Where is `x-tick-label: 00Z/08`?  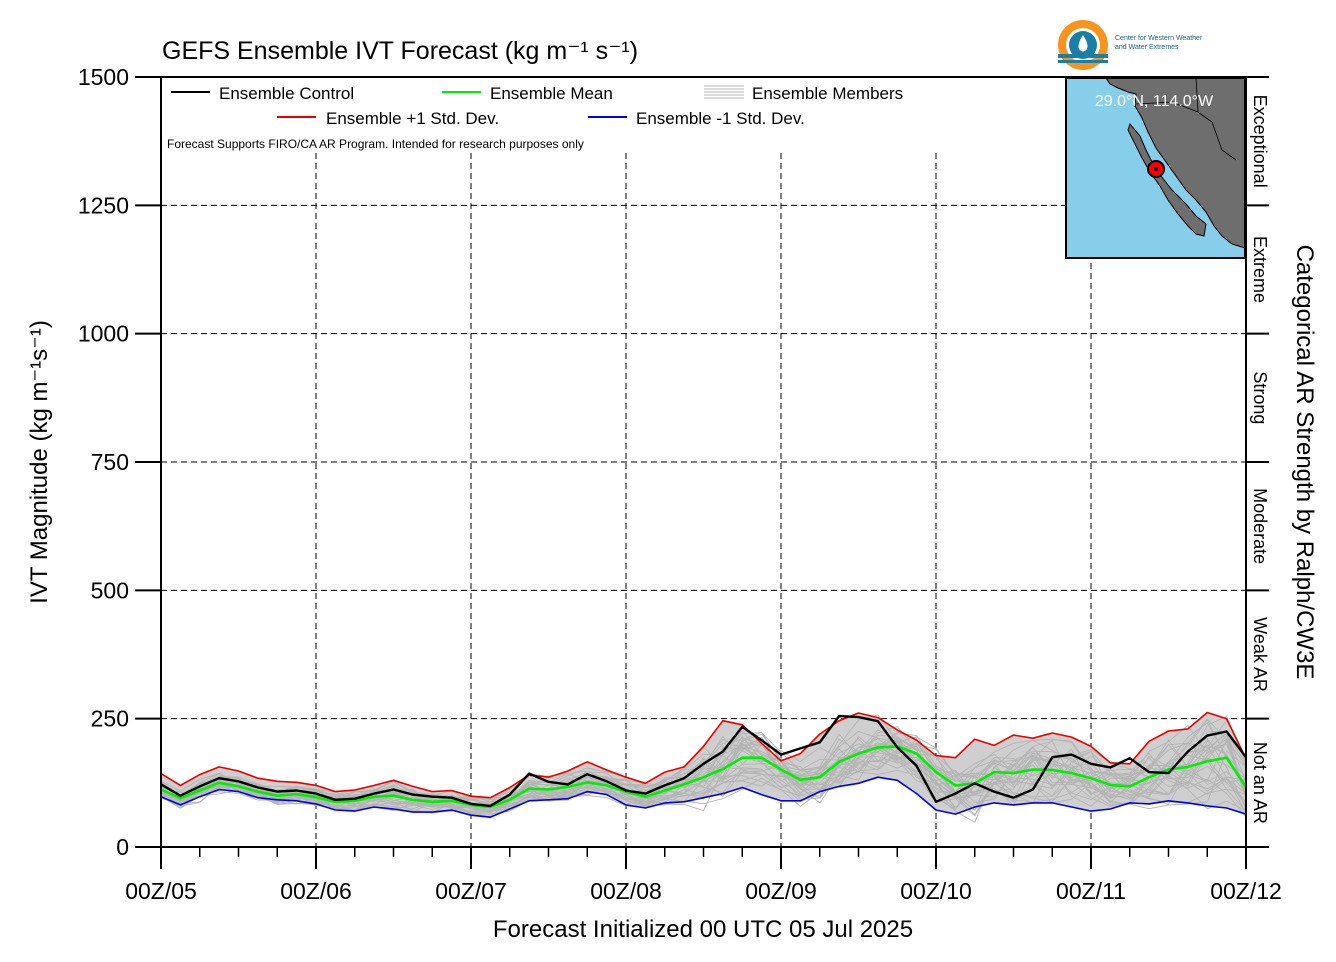
x-tick-label: 00Z/08 is located at coordinates (626, 891).